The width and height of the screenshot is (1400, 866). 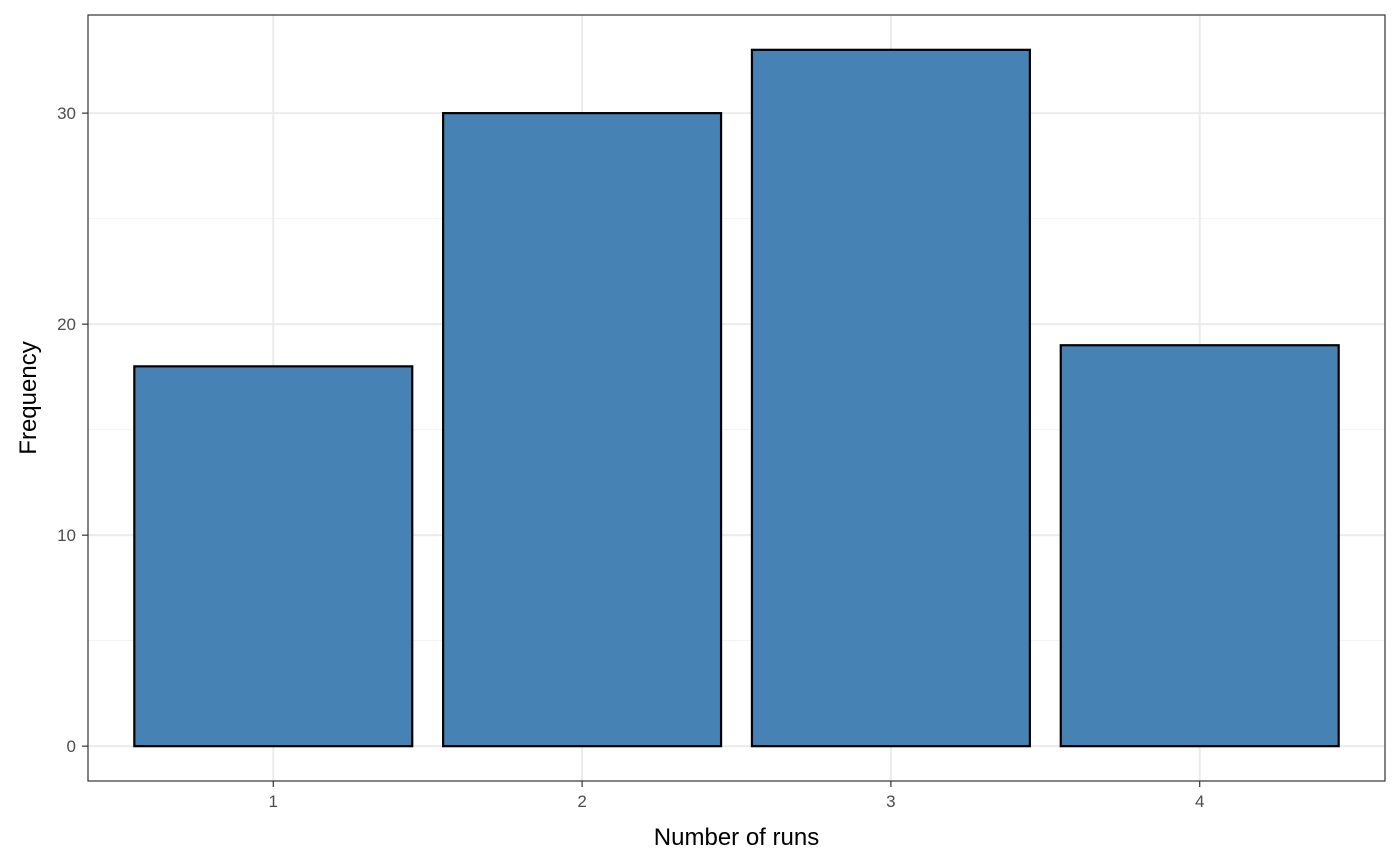 What do you see at coordinates (66, 113) in the screenshot?
I see `y-tick-label: 30` at bounding box center [66, 113].